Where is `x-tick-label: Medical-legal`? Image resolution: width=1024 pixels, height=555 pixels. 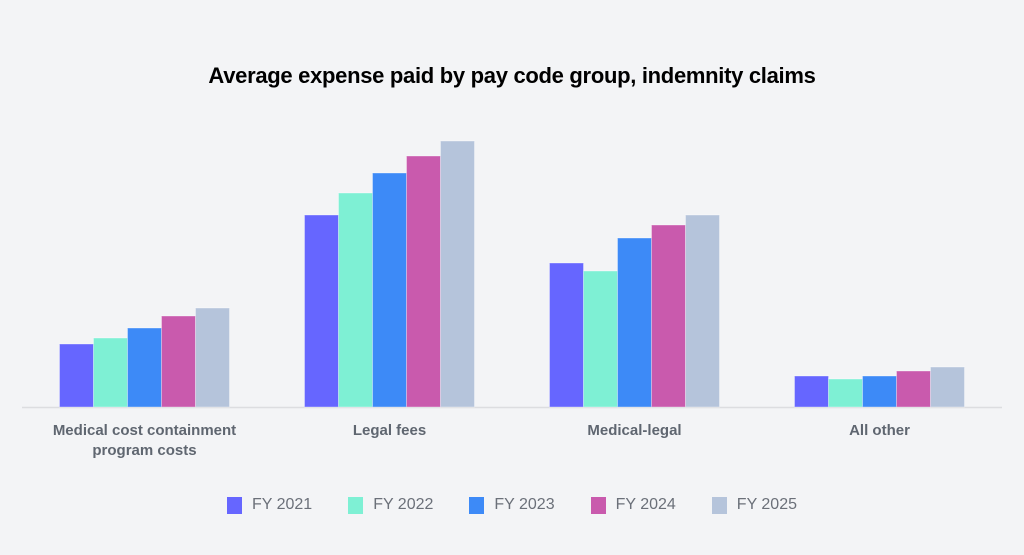
x-tick-label: Medical-legal is located at coordinates (634, 430).